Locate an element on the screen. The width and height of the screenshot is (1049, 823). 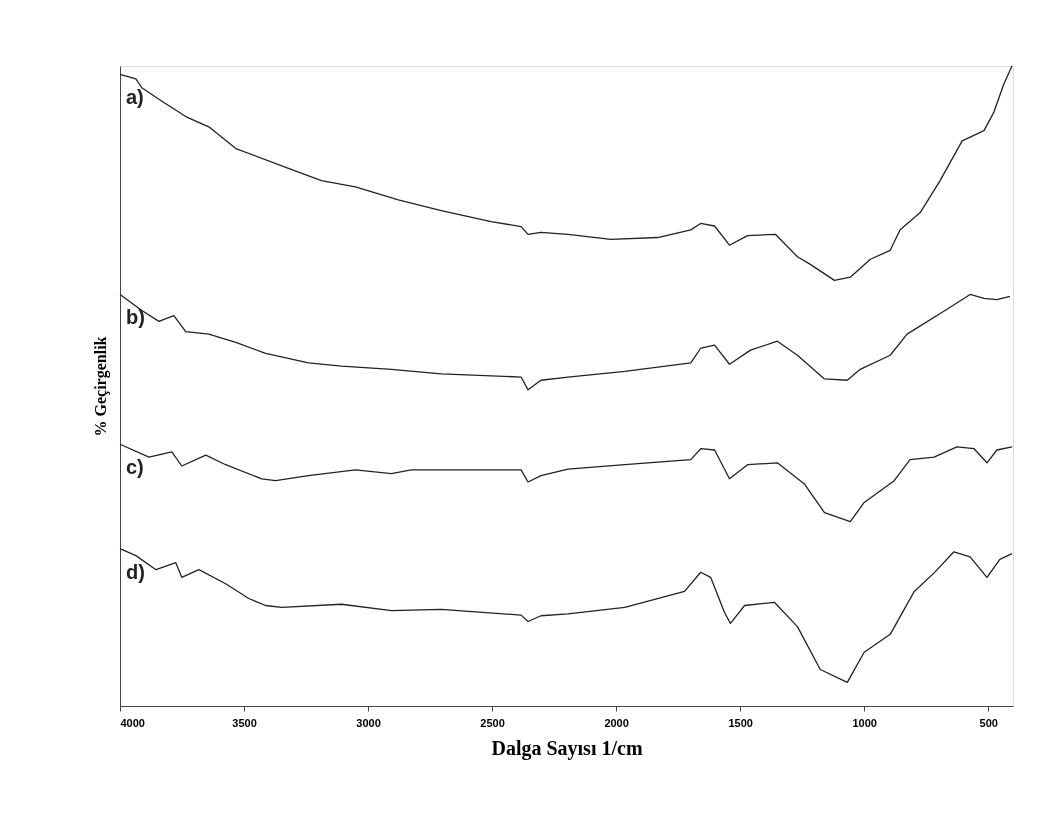
y-axis-title: % Geçirgenlik is located at coordinates (100, 386).